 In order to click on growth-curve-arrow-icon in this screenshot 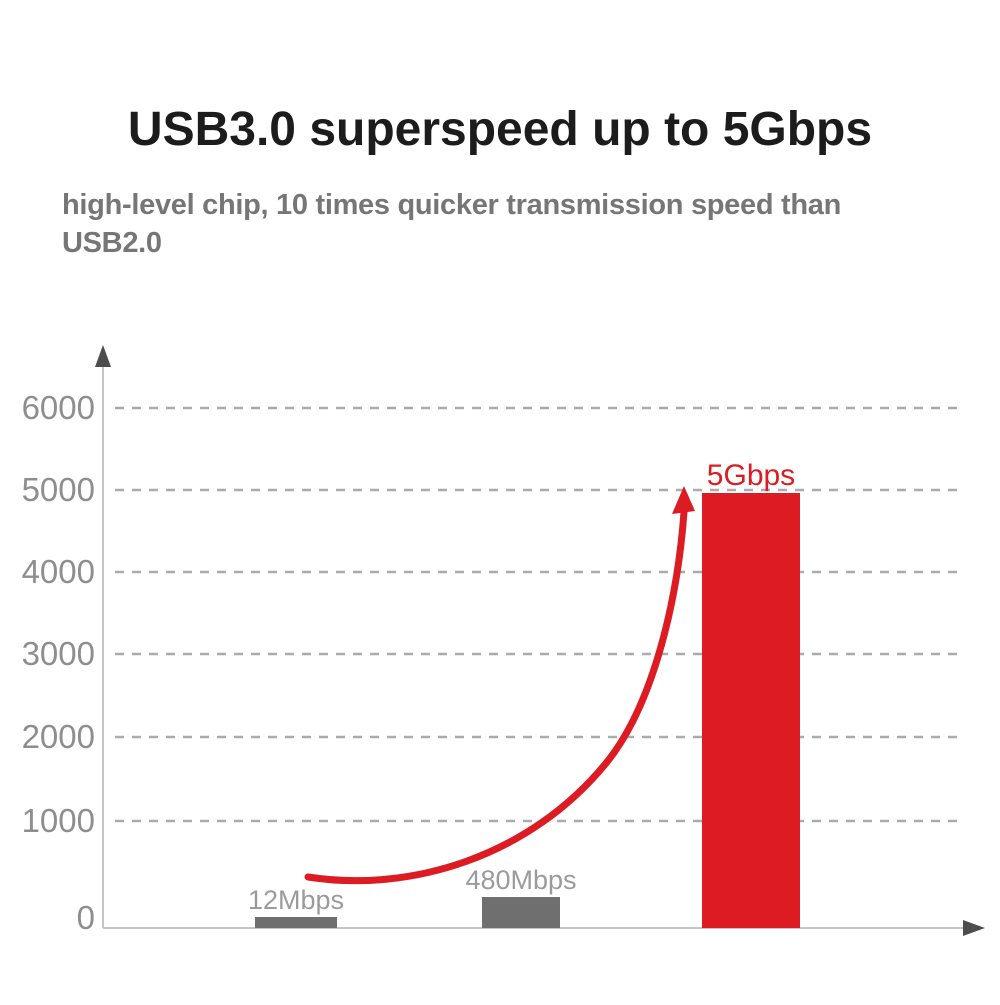, I will do `click(683, 500)`.